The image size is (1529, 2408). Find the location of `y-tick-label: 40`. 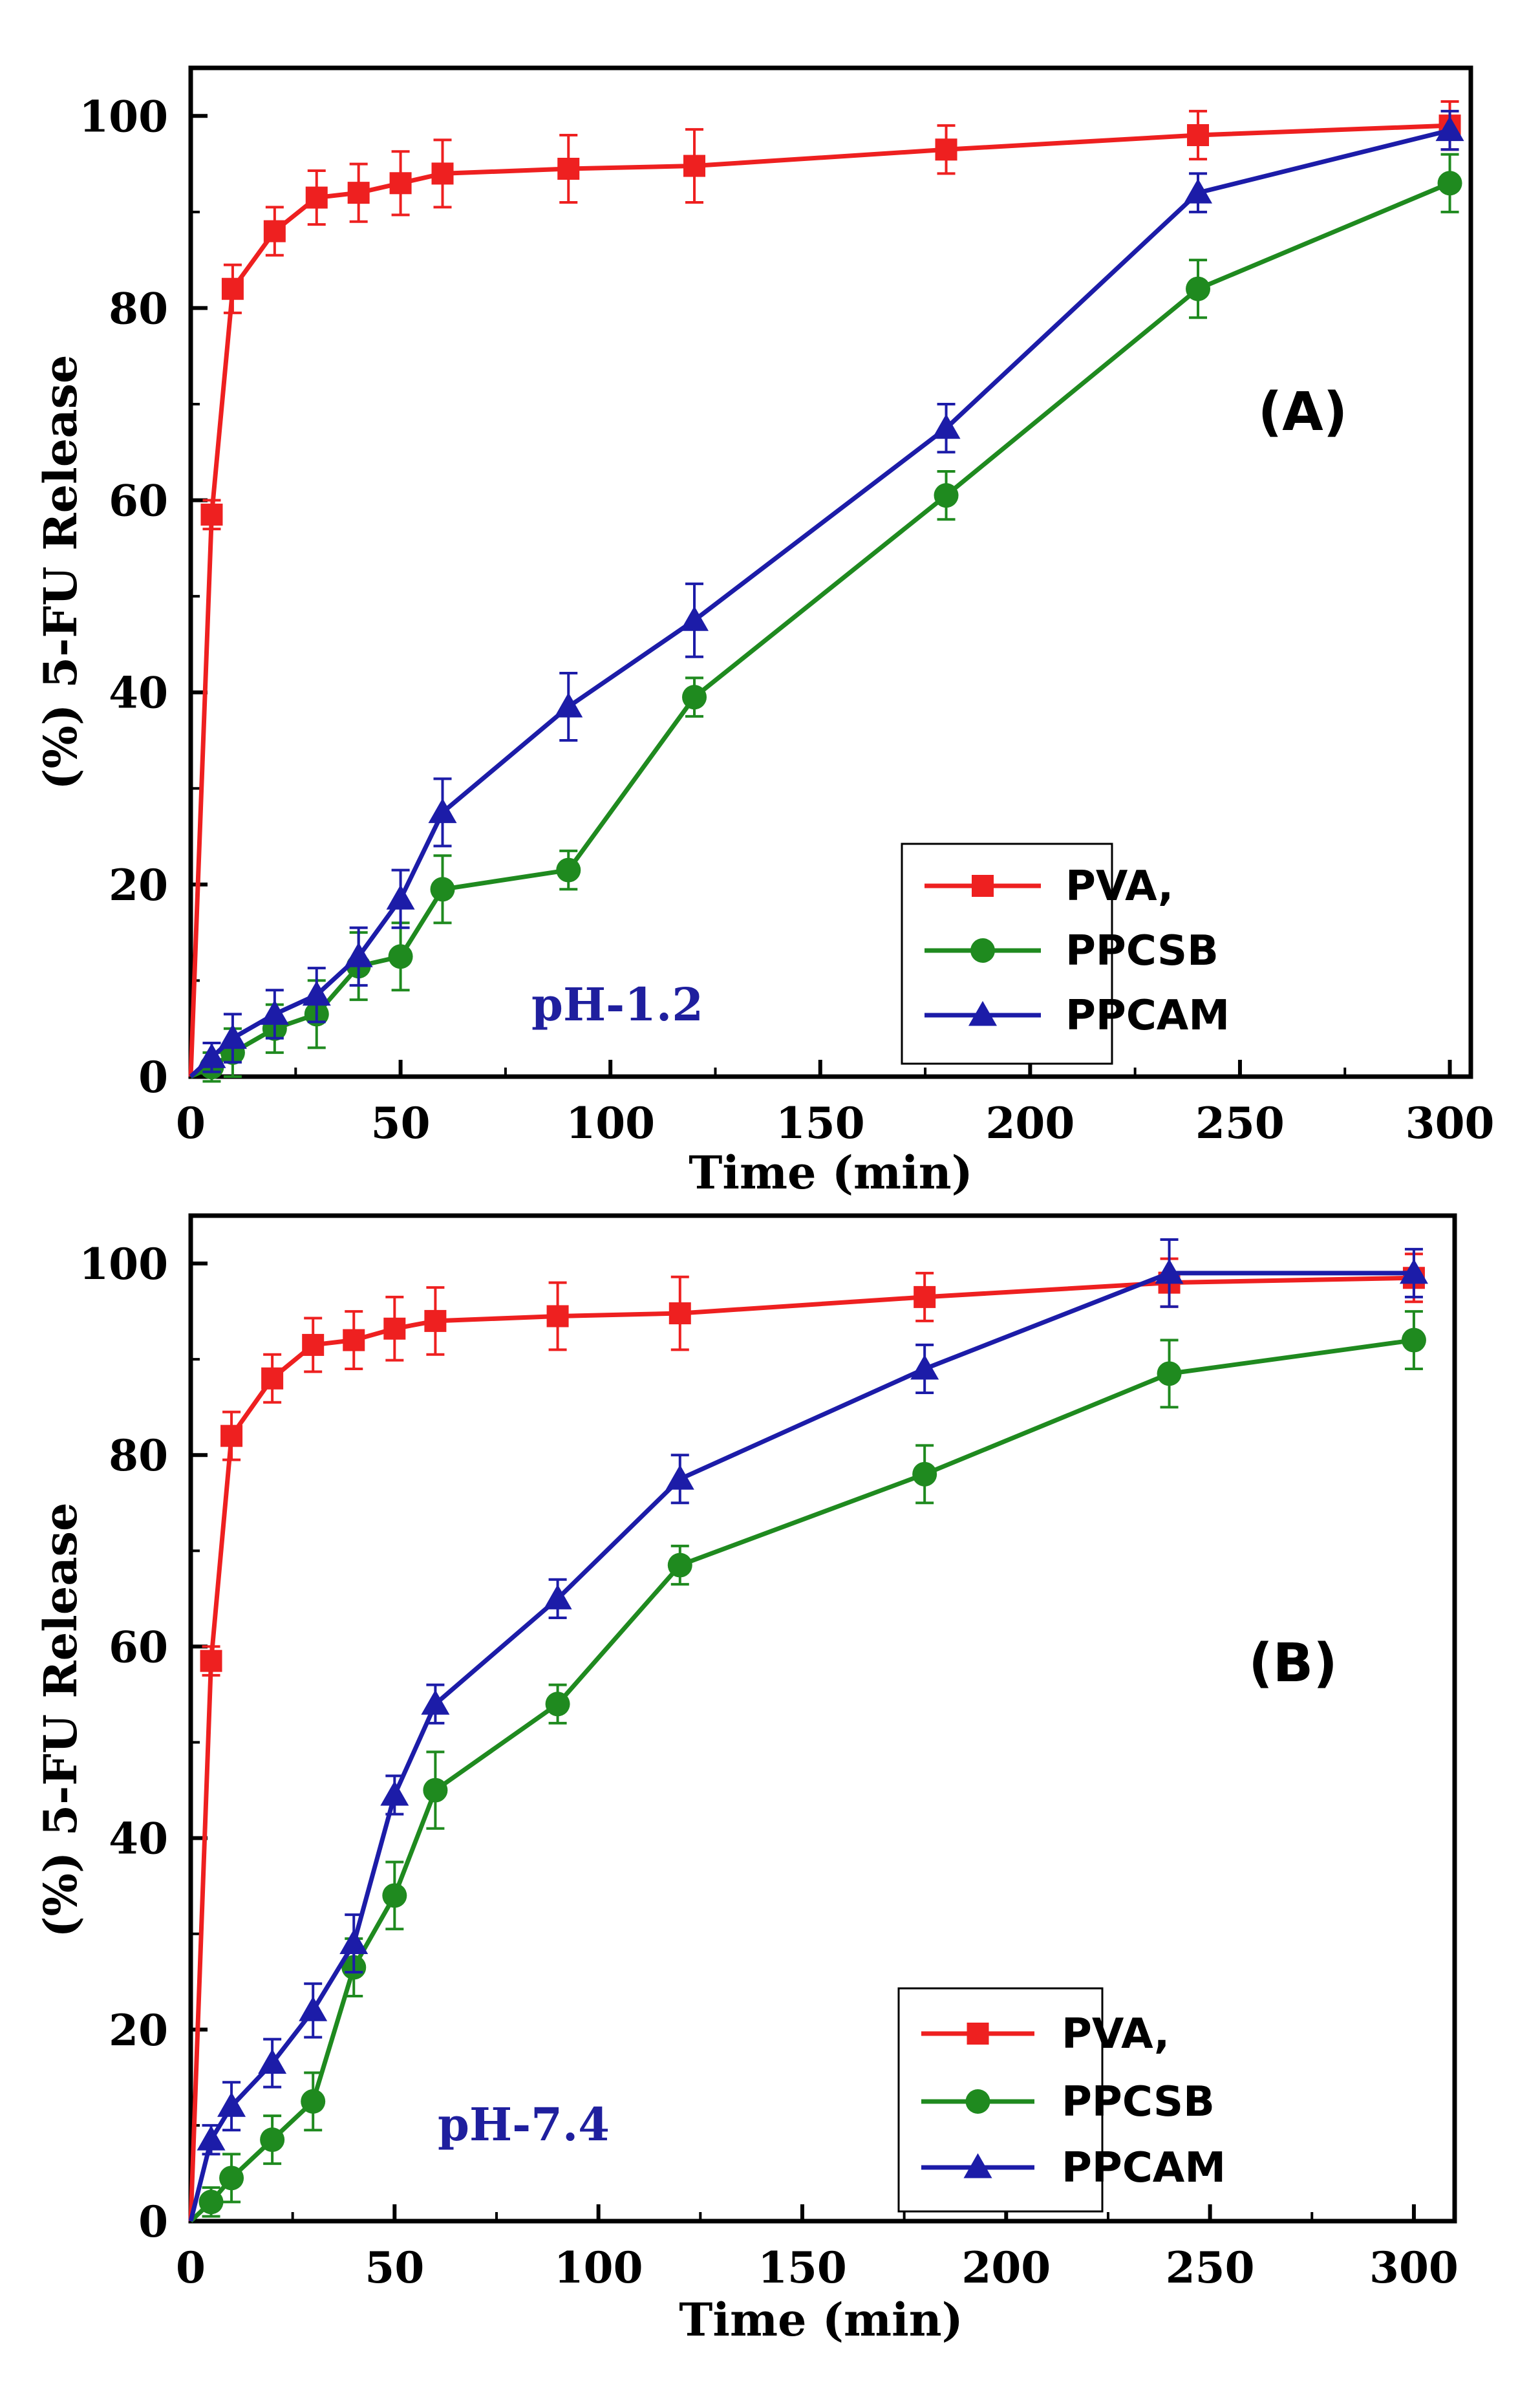

y-tick-label: 40 is located at coordinates (138, 693).